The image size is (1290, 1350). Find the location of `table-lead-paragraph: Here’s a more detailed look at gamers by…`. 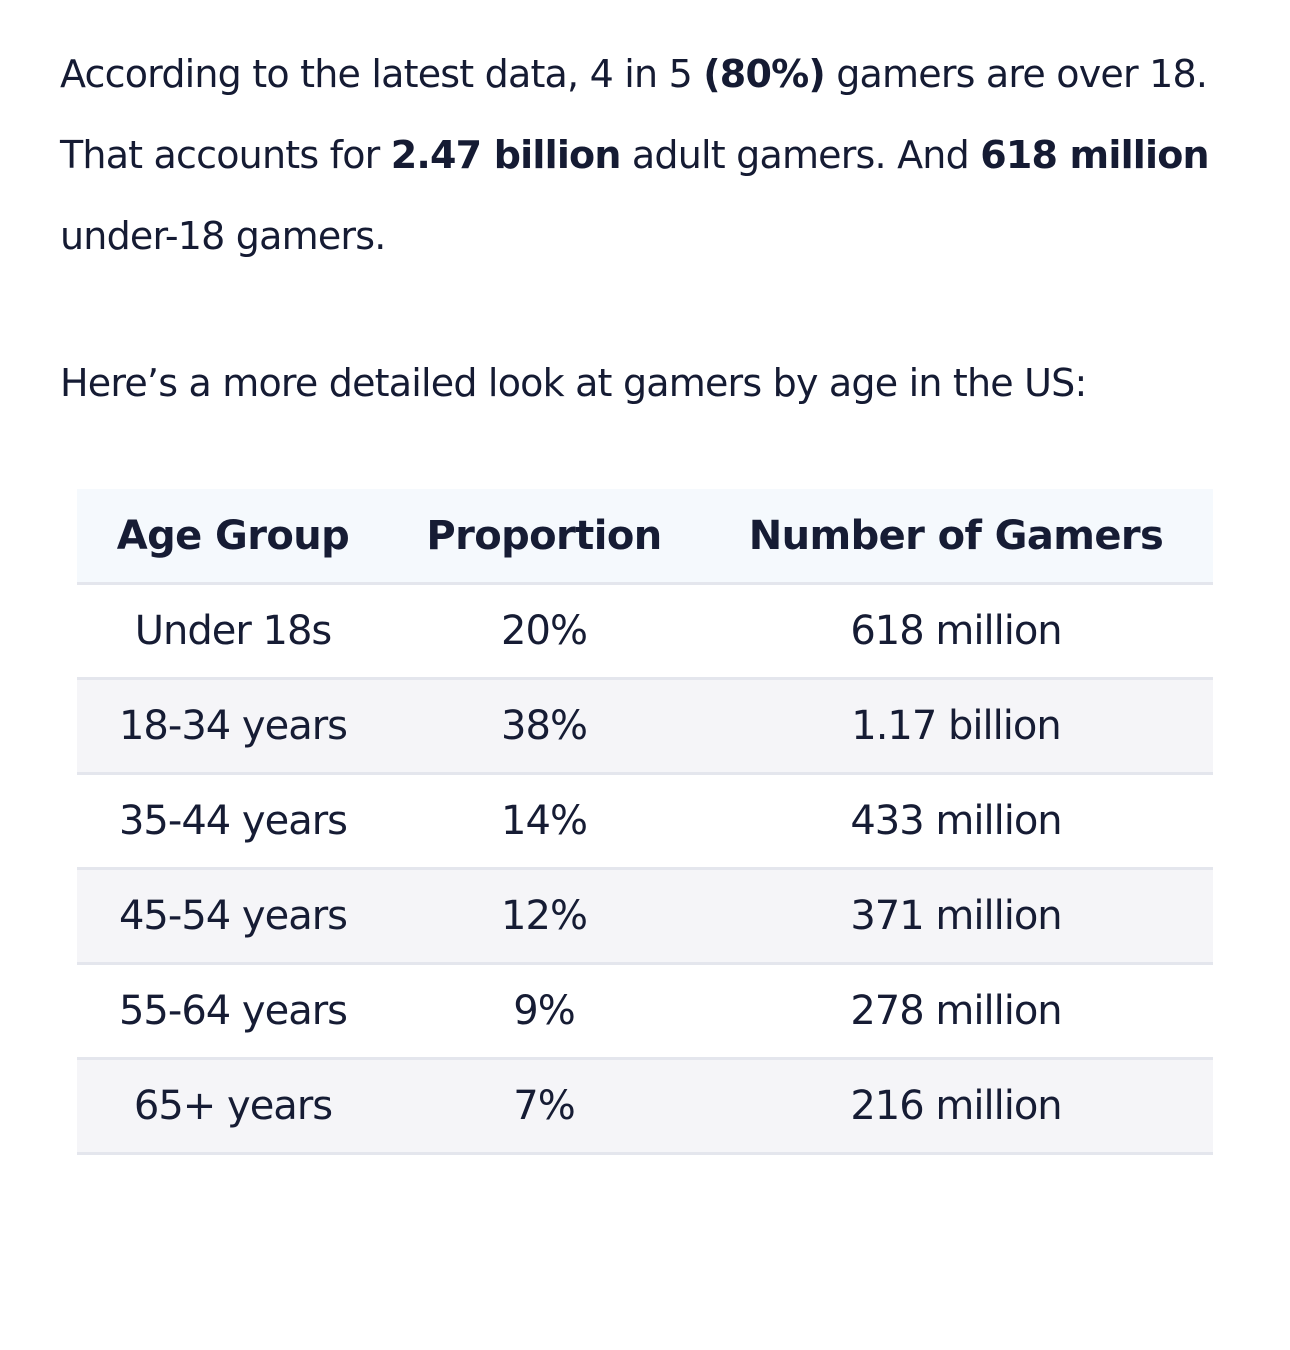

table-lead-paragraph: Here’s a more detailed look at gamers by… is located at coordinates (573, 383).